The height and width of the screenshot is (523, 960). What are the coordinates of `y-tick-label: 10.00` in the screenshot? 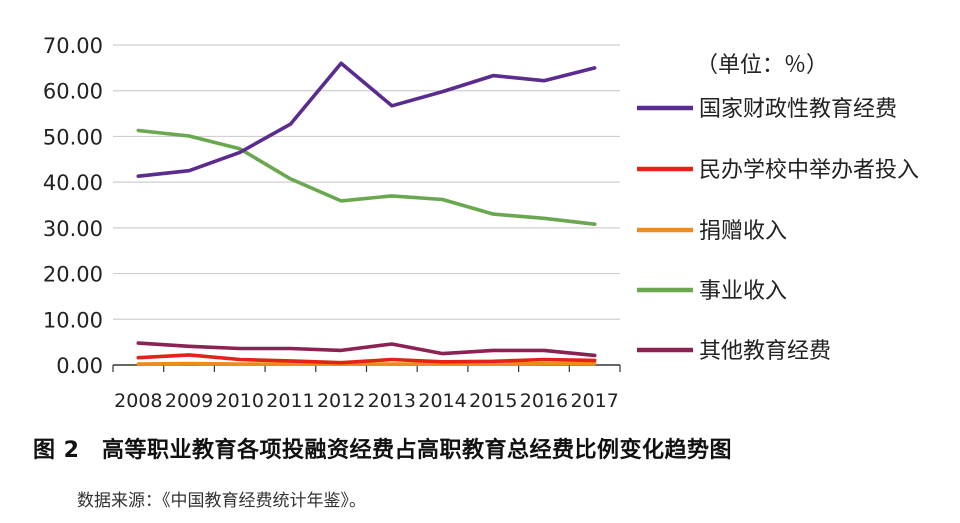 It's located at (73, 320).